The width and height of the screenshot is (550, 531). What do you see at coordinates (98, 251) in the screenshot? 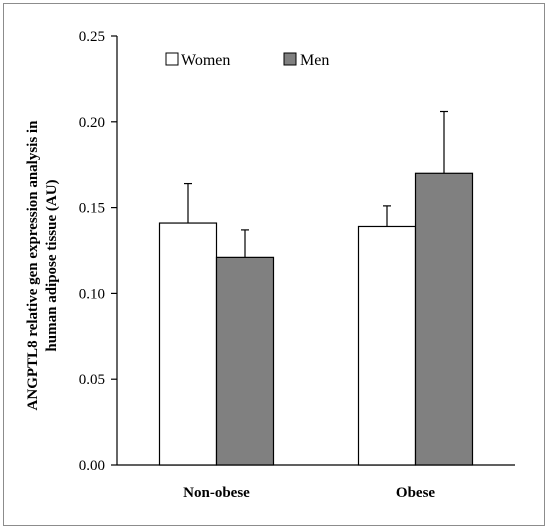
I see `y-ticks: 0.00 0.05 0.10 0.15 0.20 0.25` at bounding box center [98, 251].